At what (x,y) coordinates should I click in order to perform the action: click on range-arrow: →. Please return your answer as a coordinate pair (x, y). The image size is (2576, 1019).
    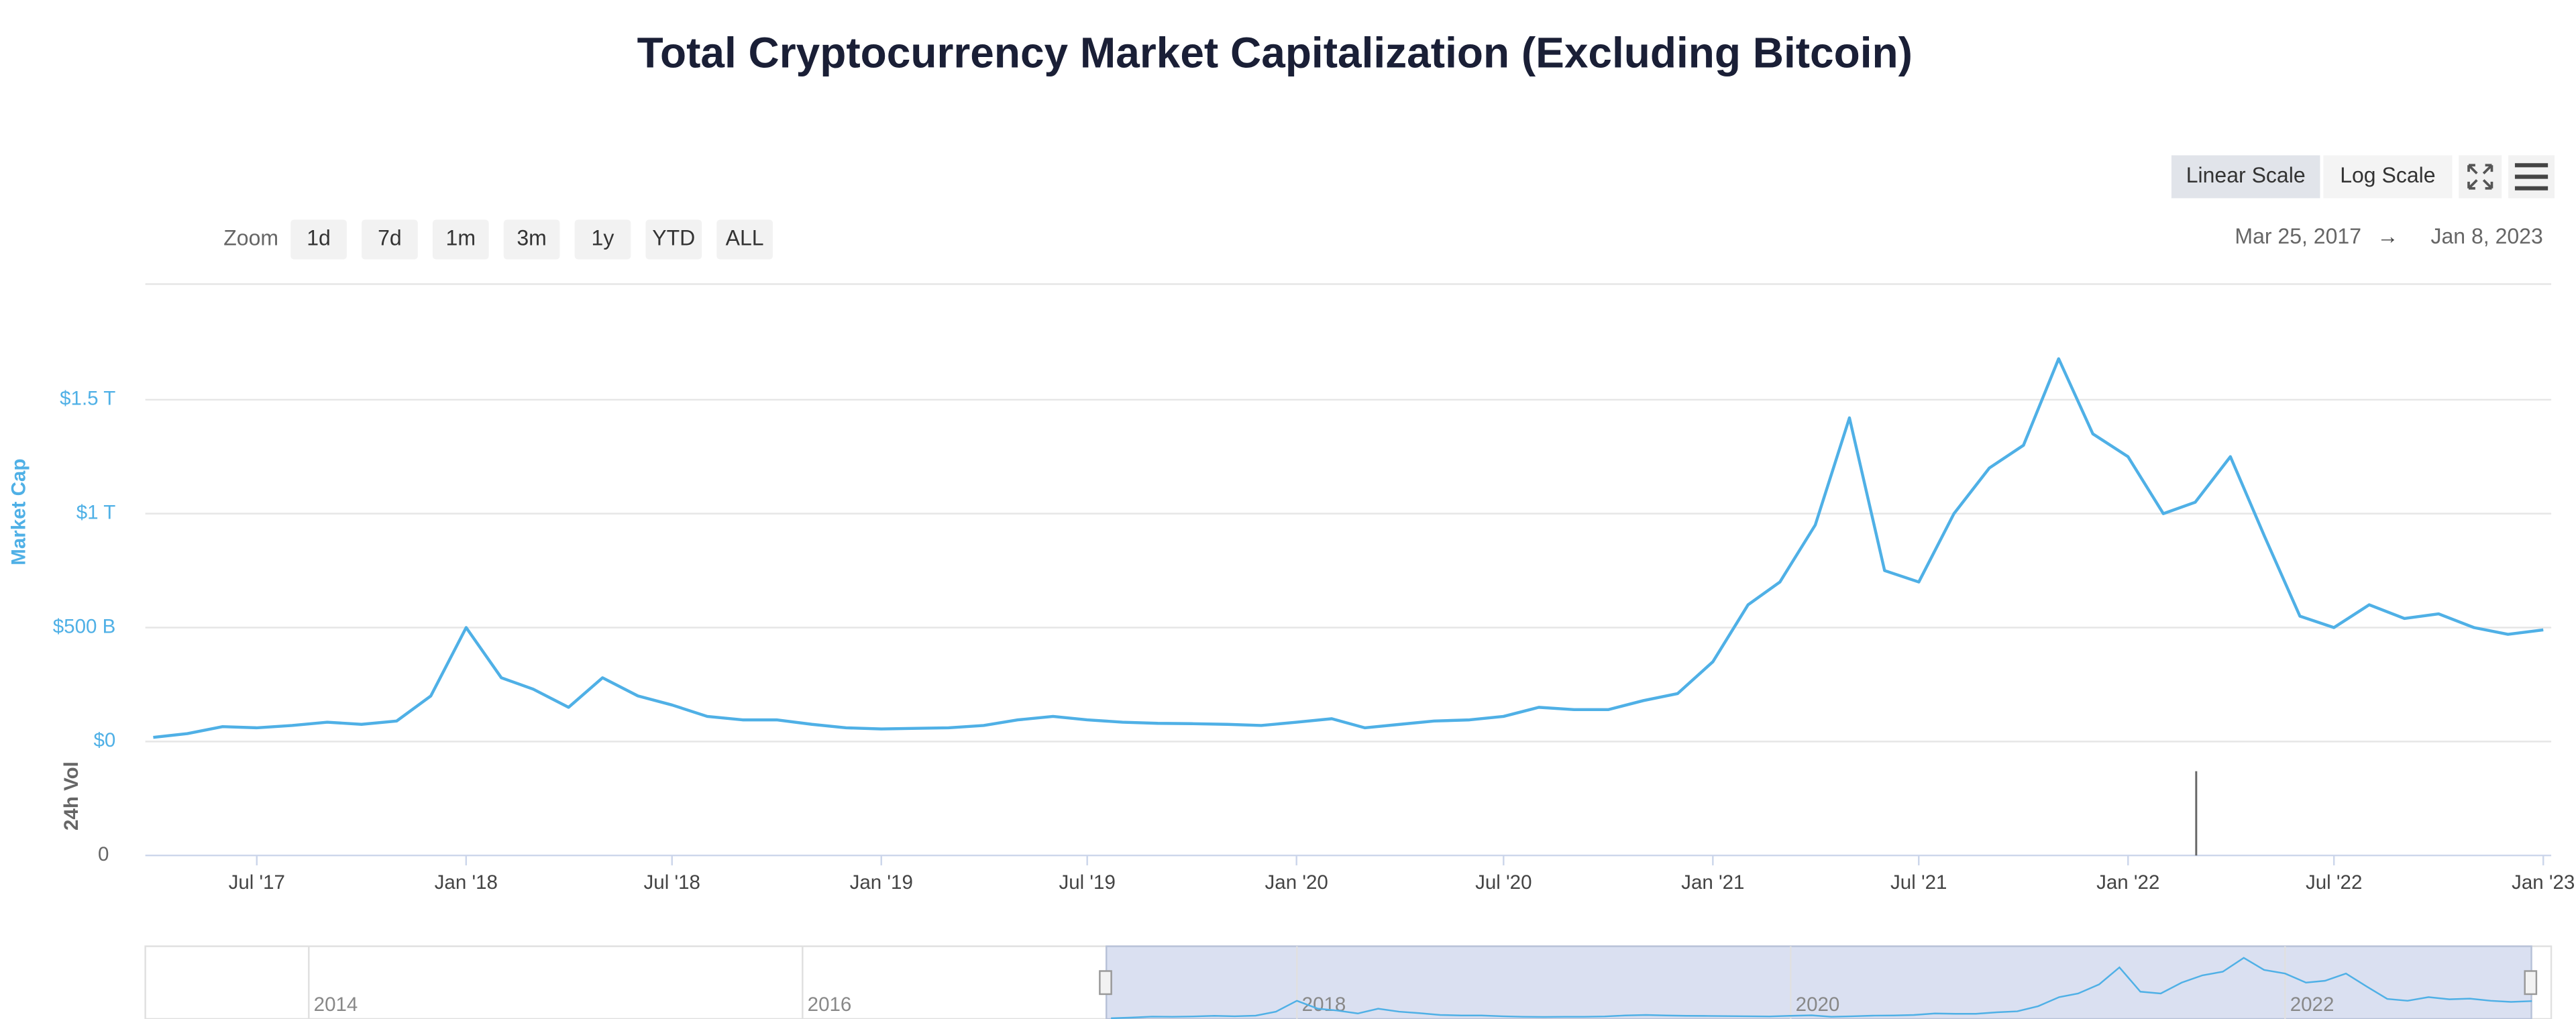
    Looking at the image, I should click on (2387, 236).